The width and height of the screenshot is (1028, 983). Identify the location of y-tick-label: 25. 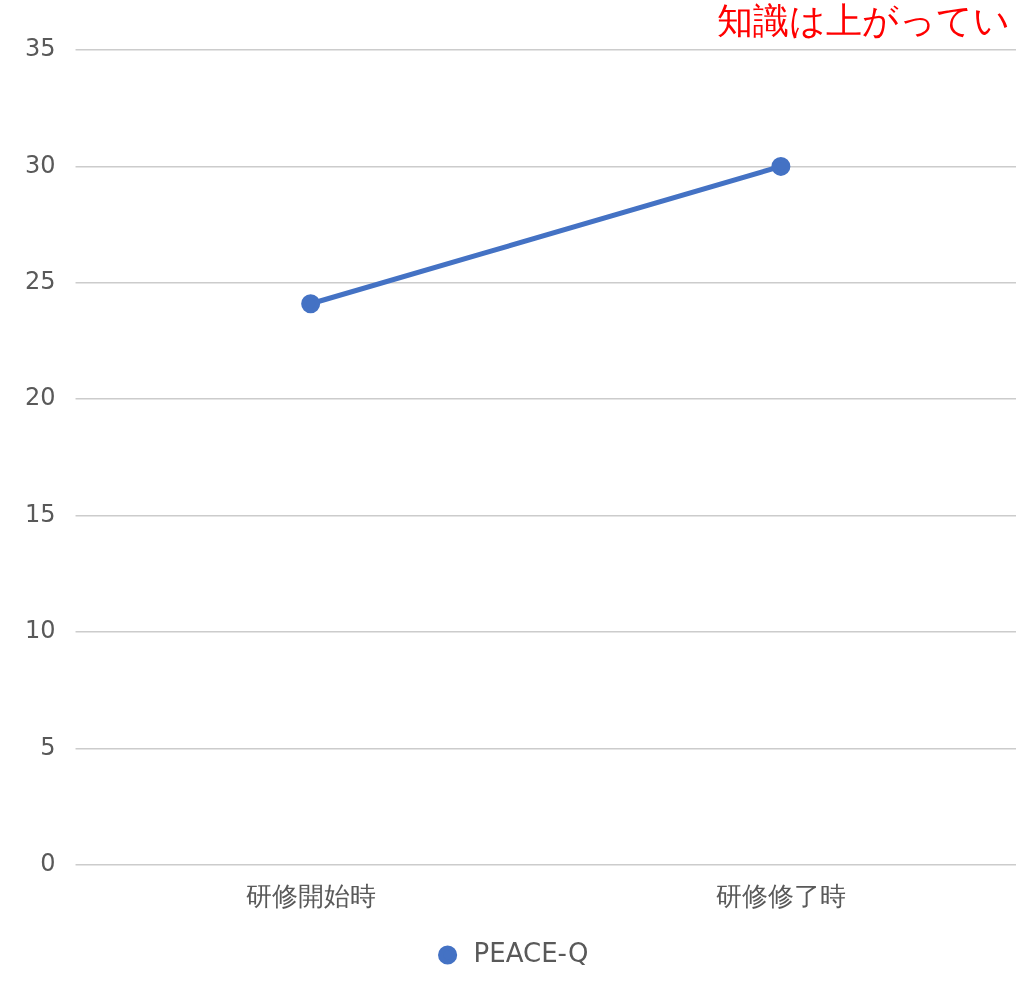
(40, 281).